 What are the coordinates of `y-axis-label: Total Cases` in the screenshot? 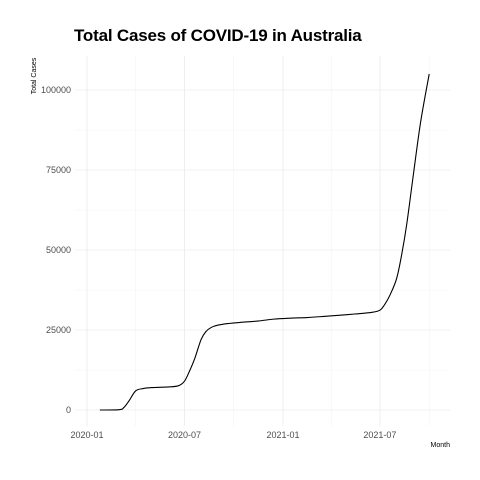 It's located at (34, 75).